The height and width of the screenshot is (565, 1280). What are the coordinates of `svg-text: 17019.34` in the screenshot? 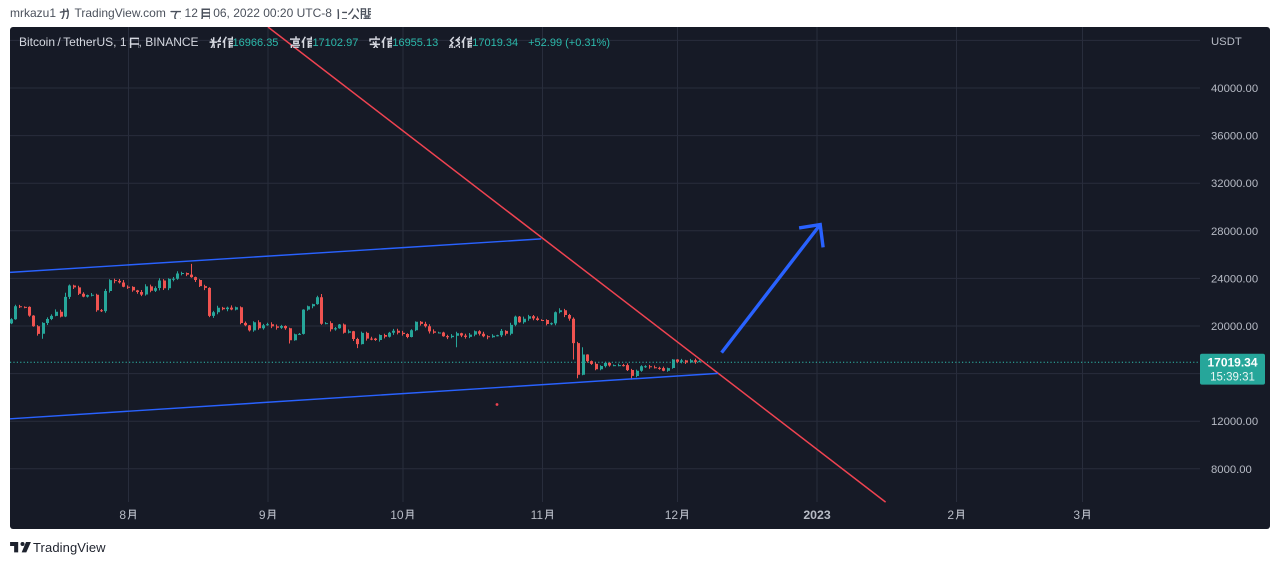 It's located at (1232, 362).